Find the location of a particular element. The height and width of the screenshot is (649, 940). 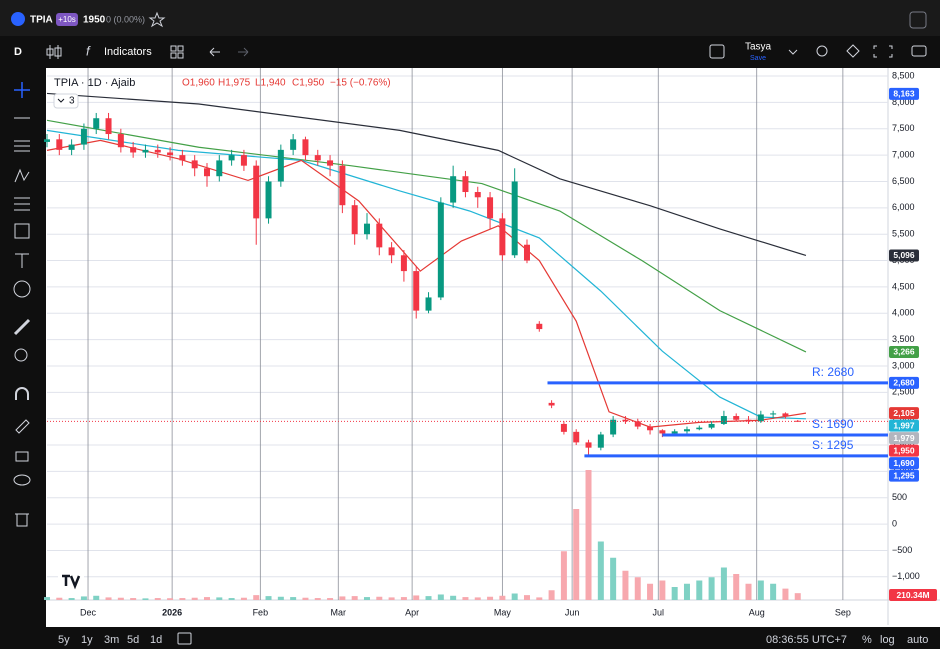

measure-tool is located at coordinates (22, 327).